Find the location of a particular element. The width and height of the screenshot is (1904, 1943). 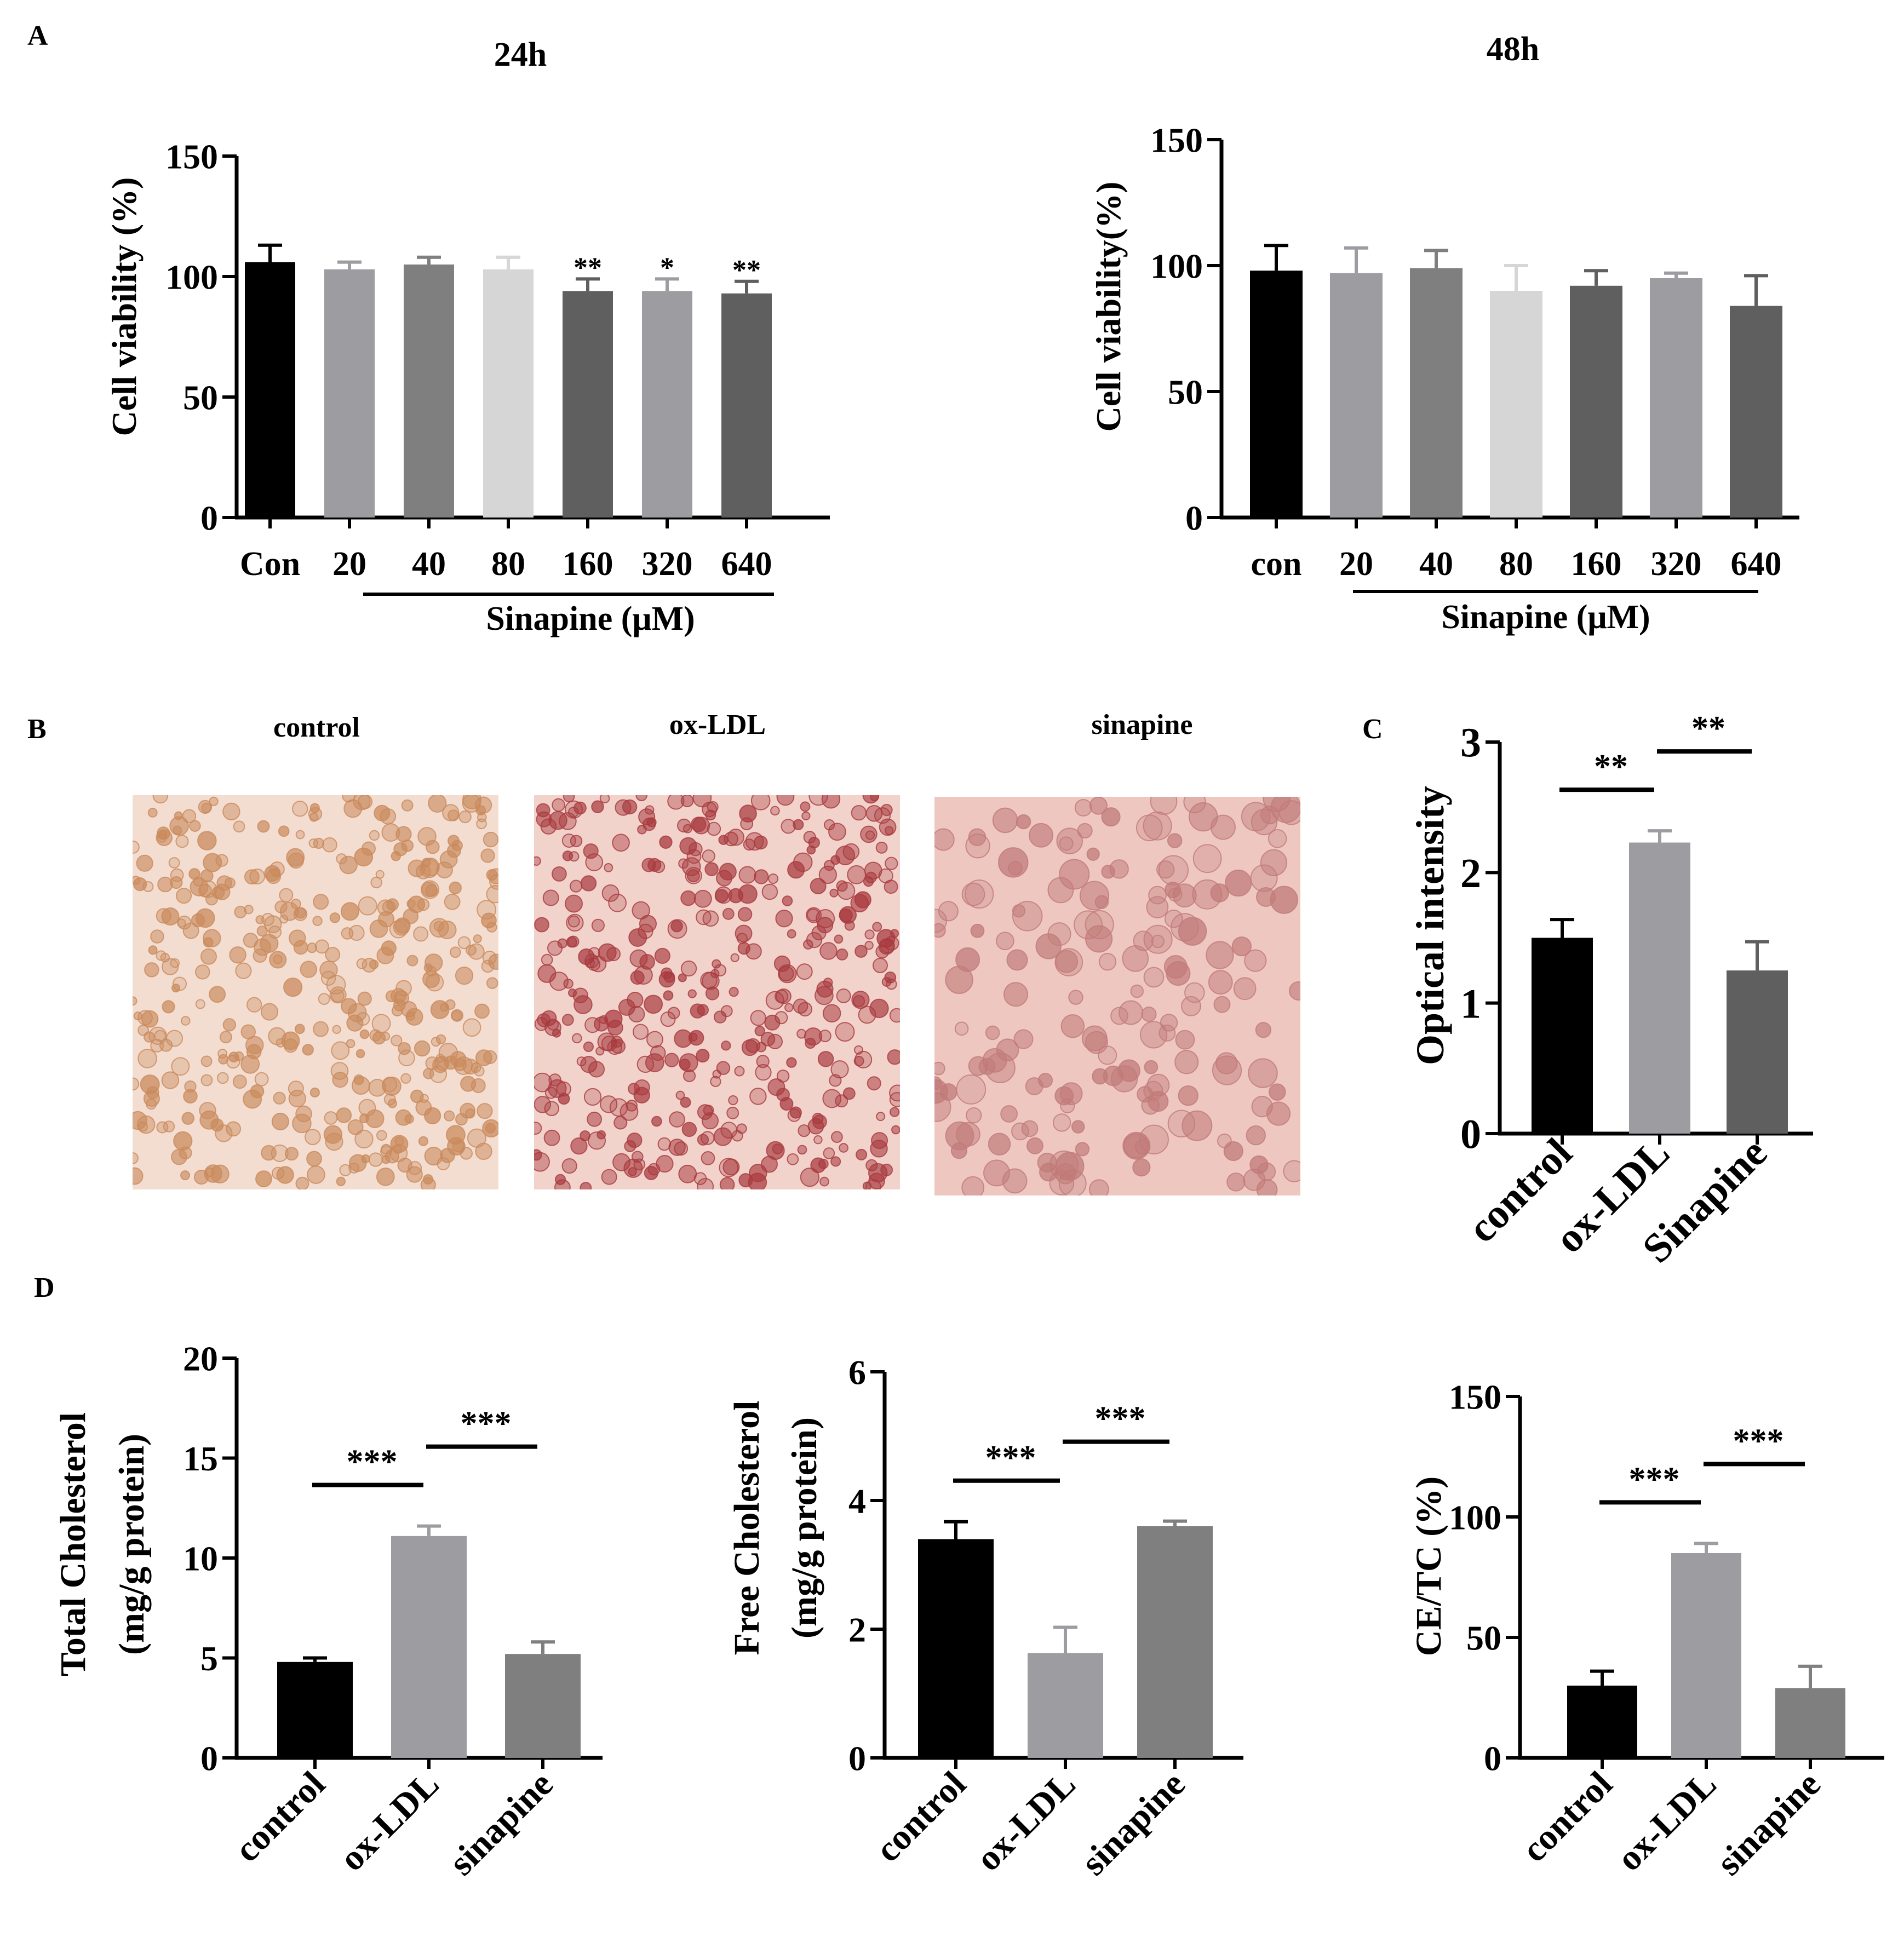

x-tick-label: 160 is located at coordinates (588, 564).